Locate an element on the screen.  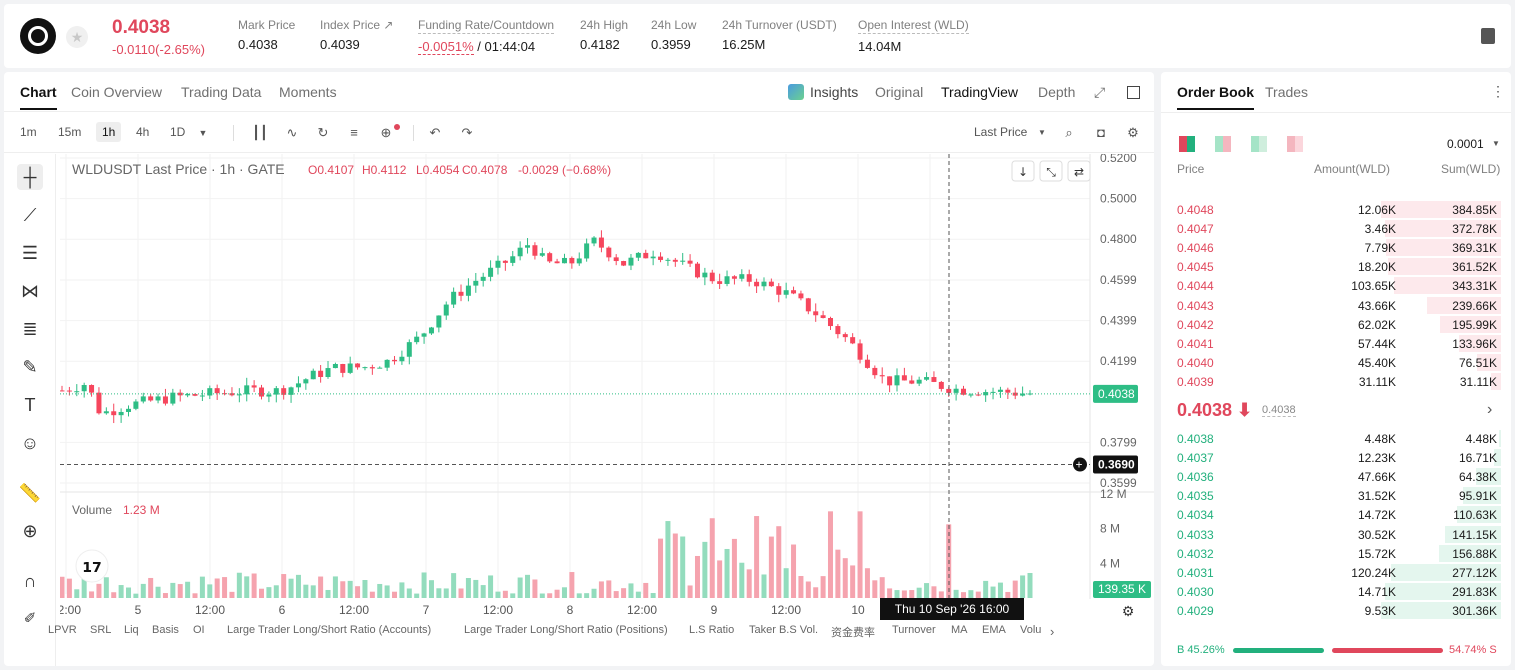
indicator-volume: Volu is located at coordinates (1031, 630).